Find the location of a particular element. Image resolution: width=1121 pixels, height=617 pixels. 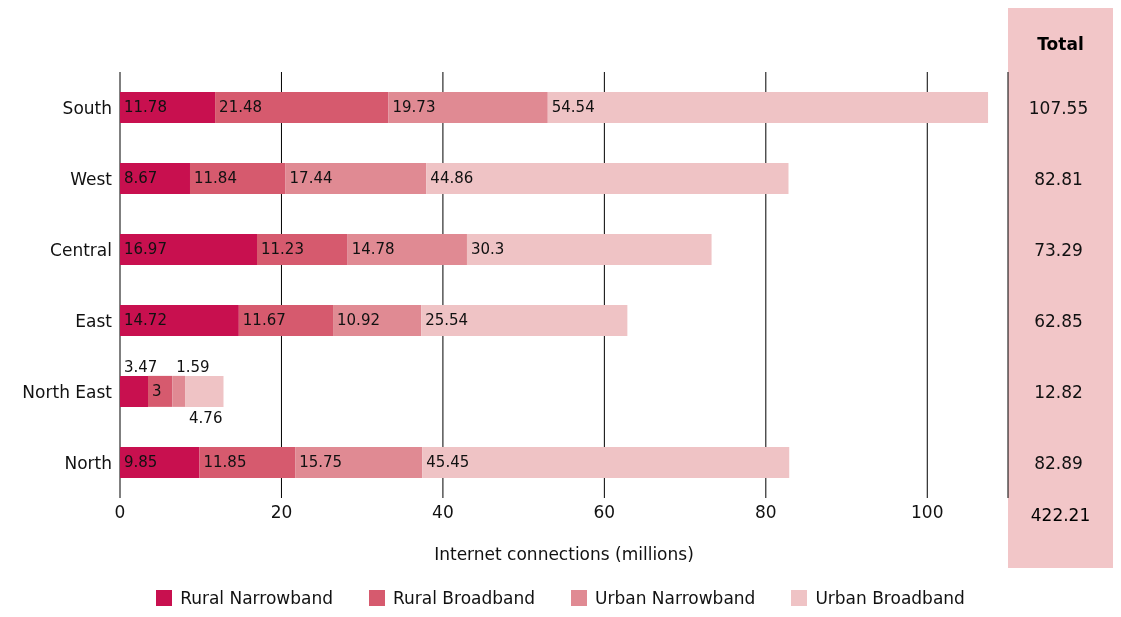

x-tick-label: 80 is located at coordinates (766, 512).